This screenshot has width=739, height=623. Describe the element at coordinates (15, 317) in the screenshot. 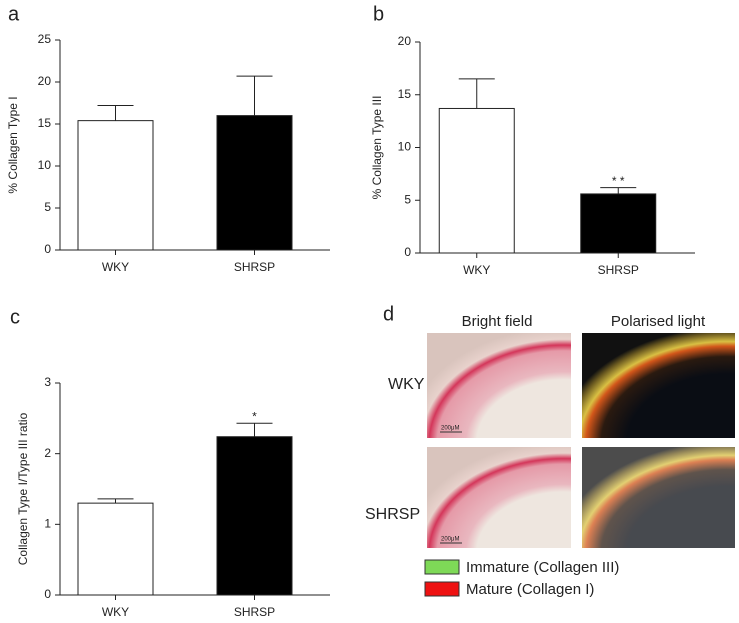

I see `panel-label: c` at that location.